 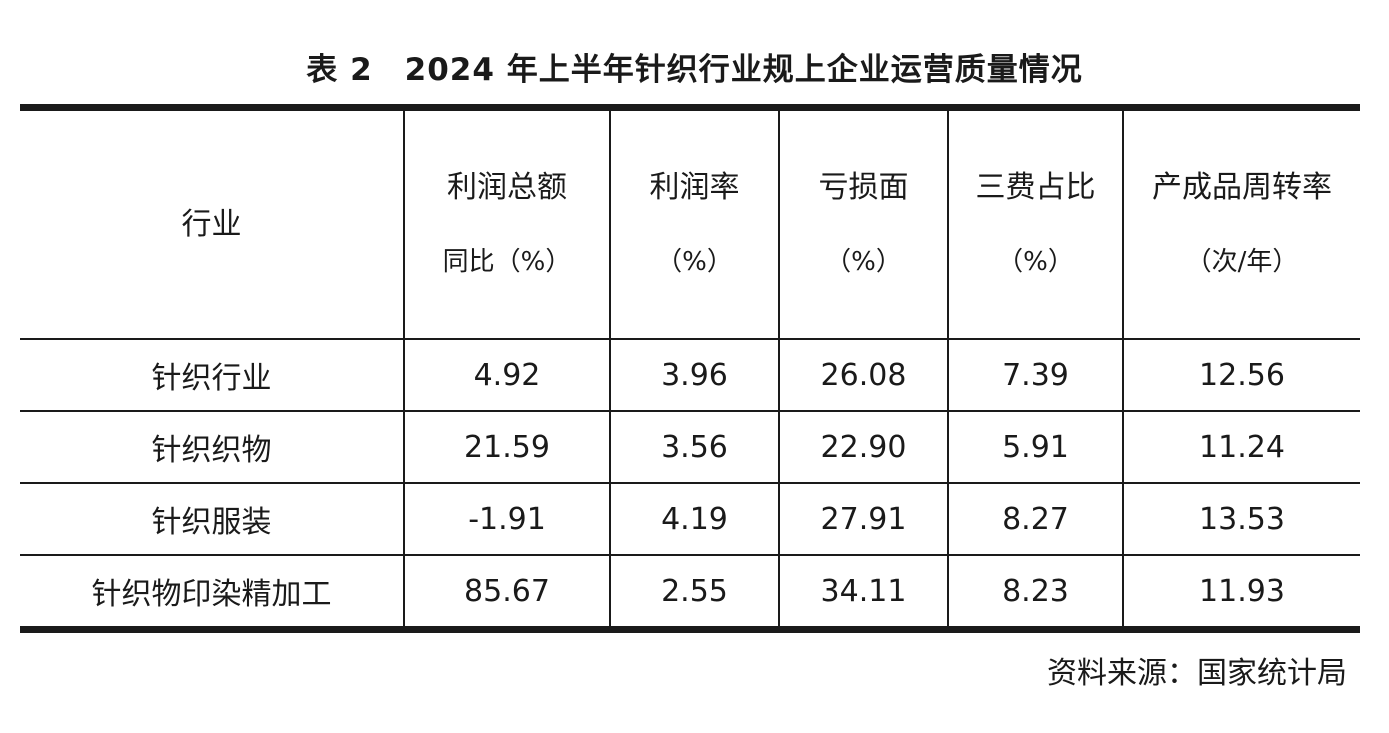 I want to click on cell-profit-margin: 3.96, so click(x=695, y=375).